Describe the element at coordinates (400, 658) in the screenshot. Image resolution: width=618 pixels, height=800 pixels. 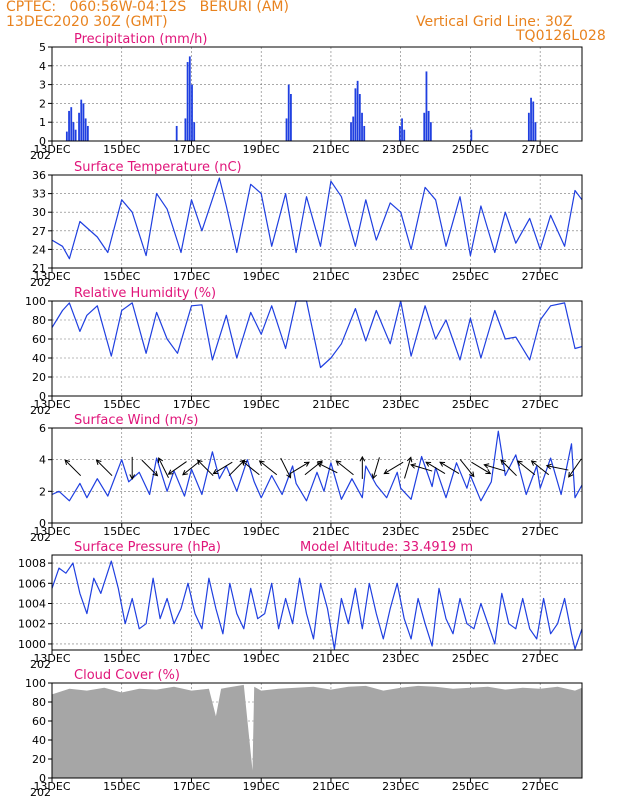
I see `pres-xtick-label: 23DEC` at that location.